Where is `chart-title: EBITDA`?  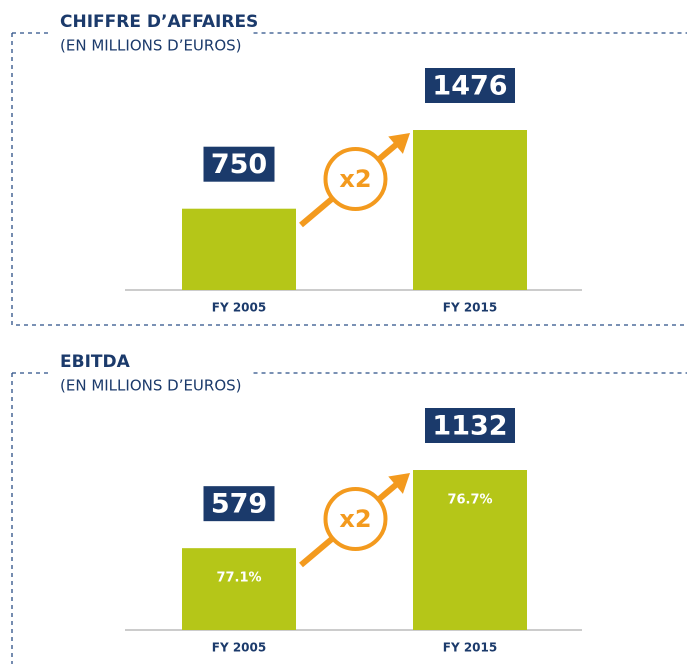
chart-title: EBITDA is located at coordinates (95, 362).